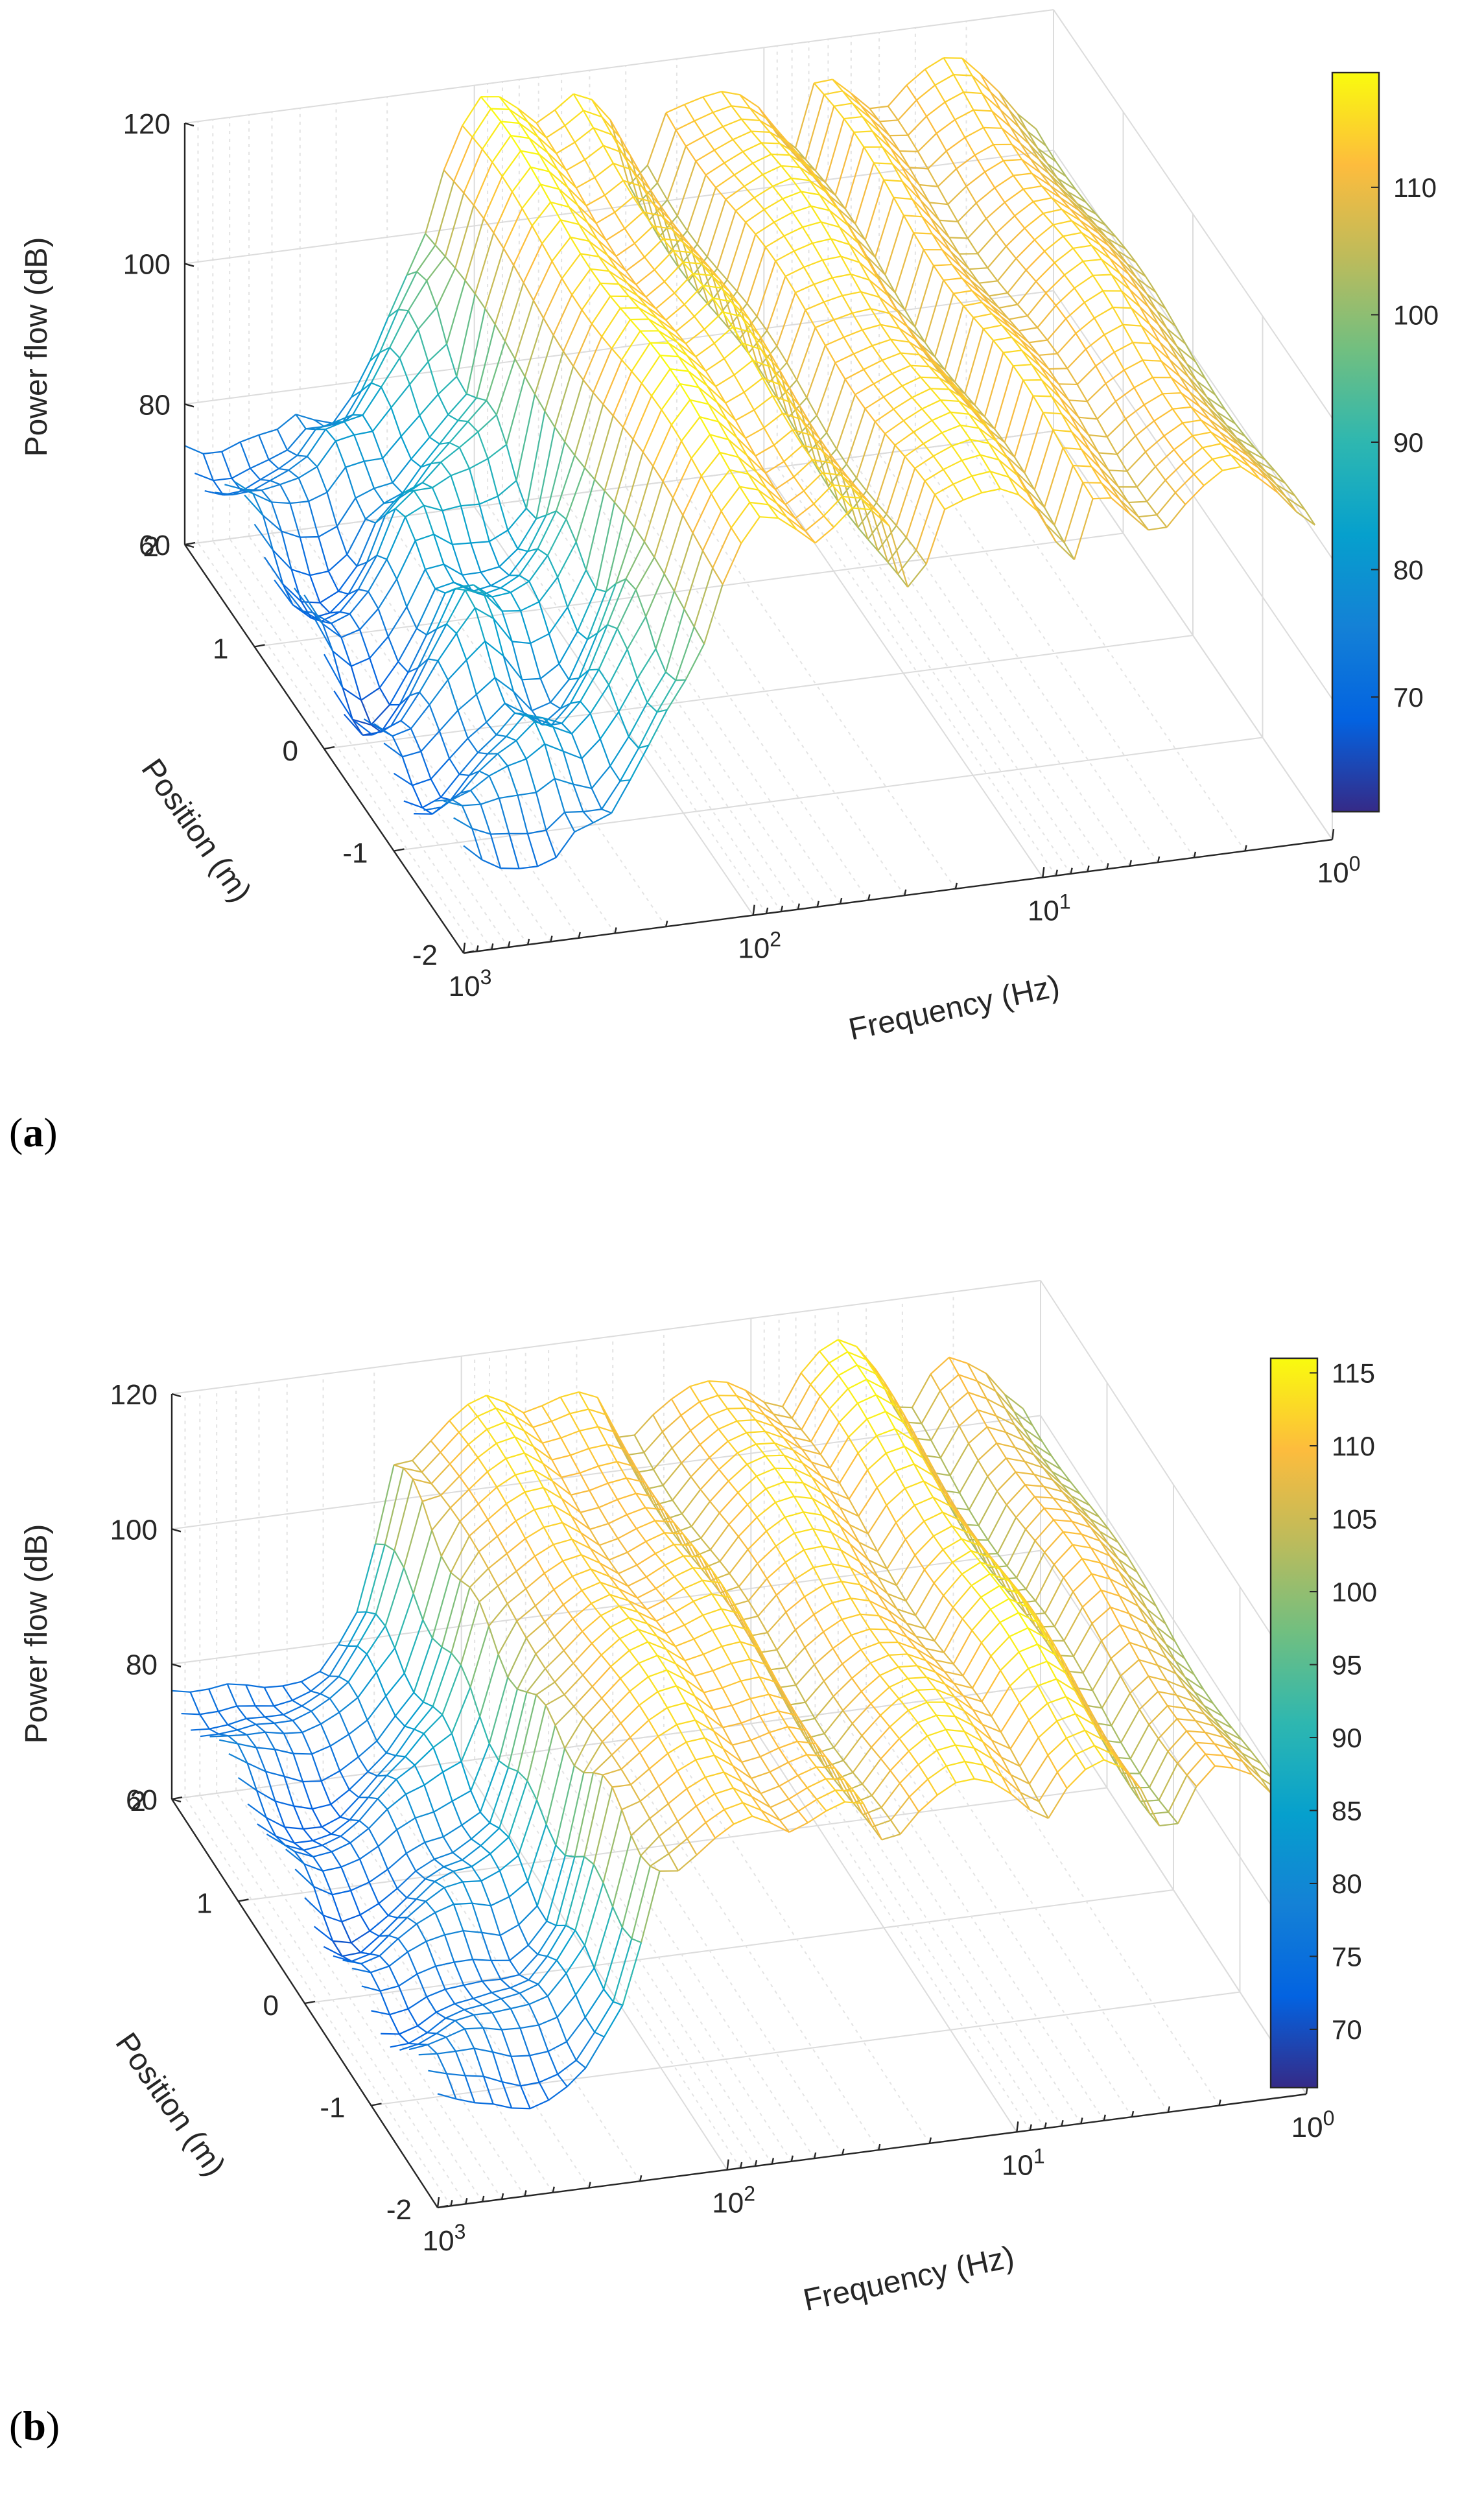 Image resolution: width=1484 pixels, height=2500 pixels. What do you see at coordinates (658, 1957) in the screenshot?
I see `floor-gridline-frequency` at bounding box center [658, 1957].